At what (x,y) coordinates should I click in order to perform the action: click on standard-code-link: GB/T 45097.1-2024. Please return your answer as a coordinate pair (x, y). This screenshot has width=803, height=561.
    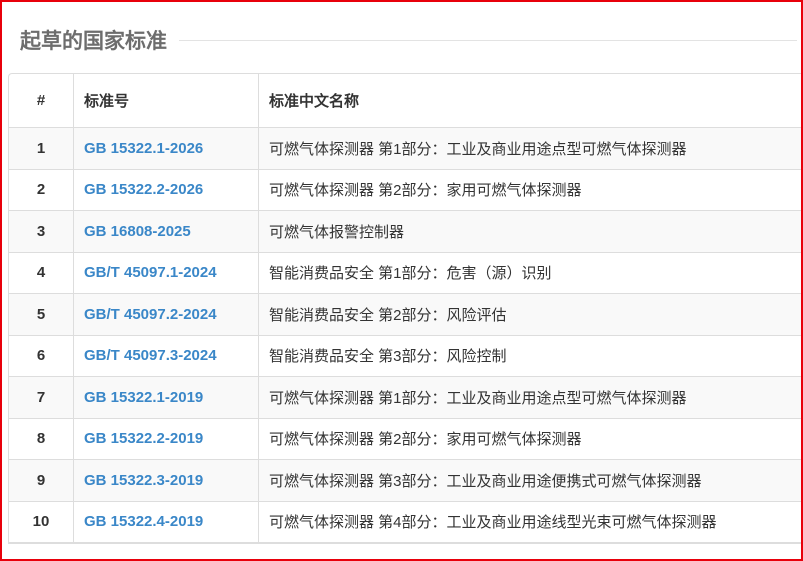
    Looking at the image, I should click on (150, 273).